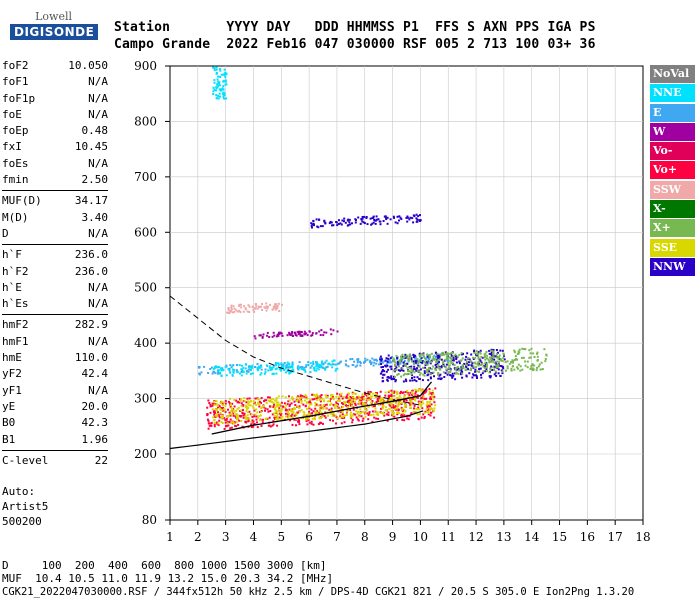 The width and height of the screenshot is (700, 600). I want to click on legend-nnw: NNW, so click(672, 266).